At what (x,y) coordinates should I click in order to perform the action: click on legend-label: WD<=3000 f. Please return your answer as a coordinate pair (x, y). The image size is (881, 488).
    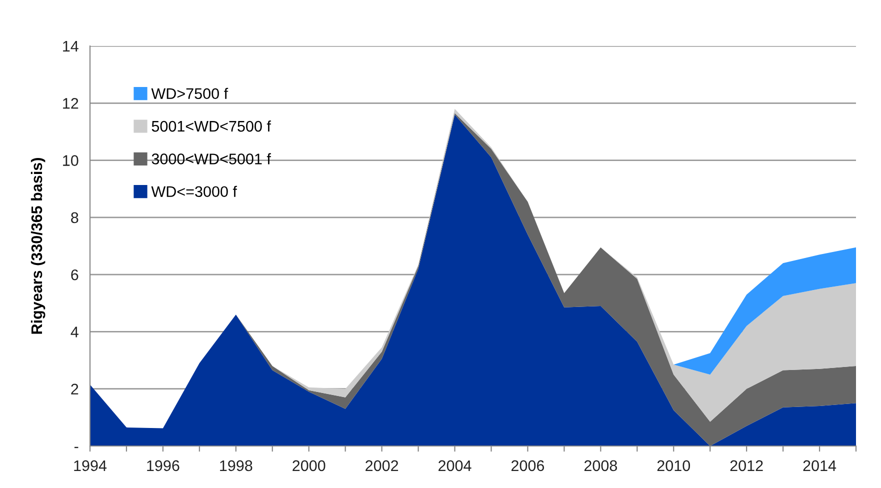
    Looking at the image, I should click on (194, 192).